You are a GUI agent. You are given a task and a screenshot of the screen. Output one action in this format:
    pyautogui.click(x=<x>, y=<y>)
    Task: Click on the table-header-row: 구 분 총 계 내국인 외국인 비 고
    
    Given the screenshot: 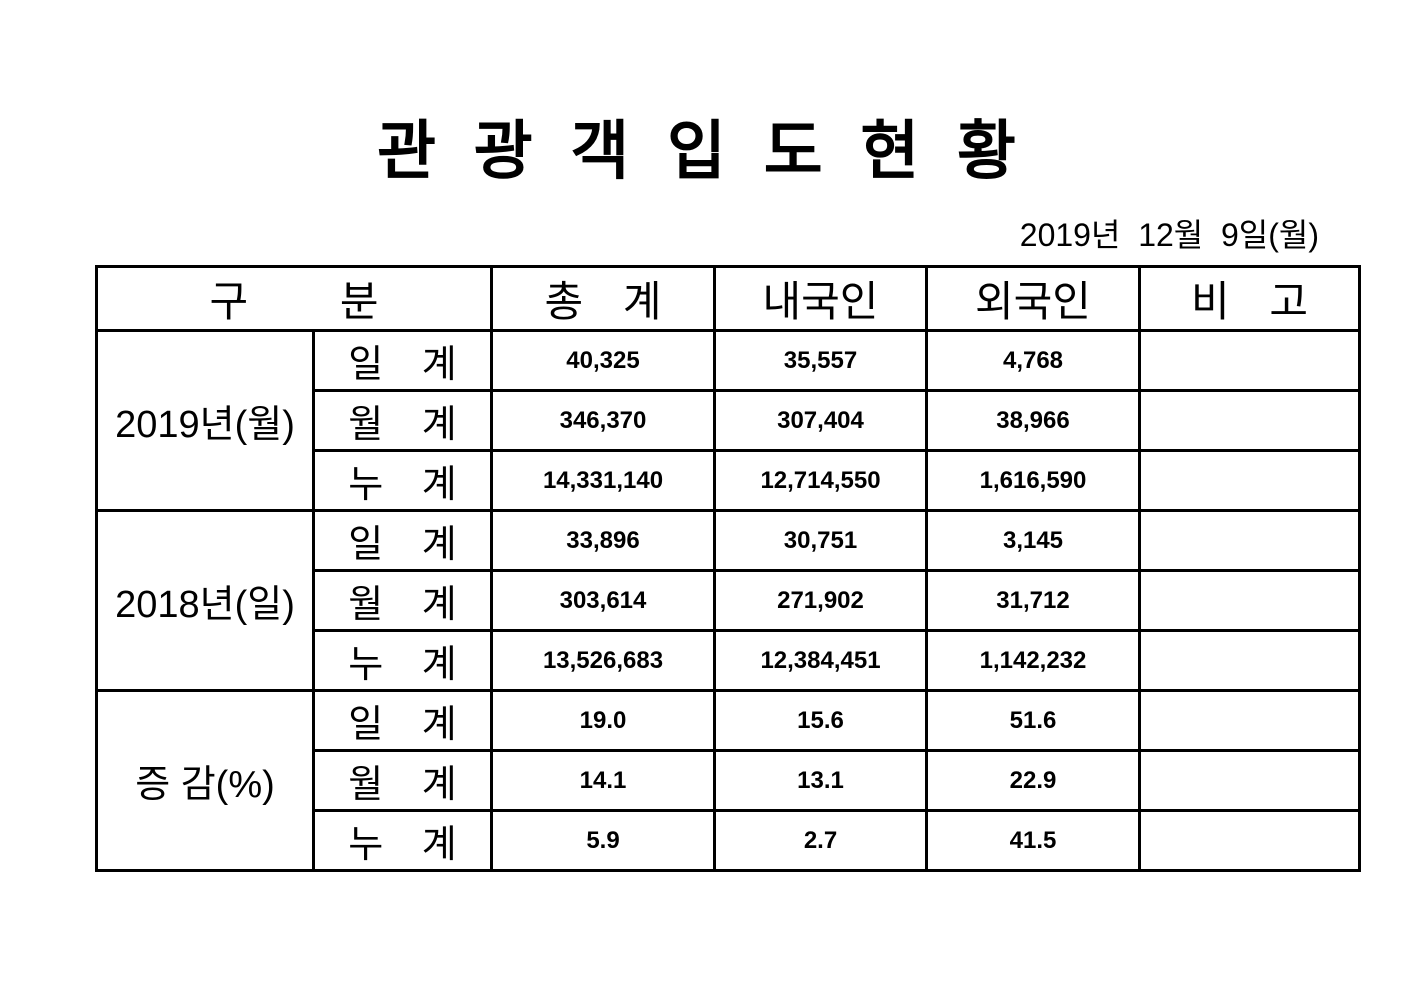 What is the action you would take?
    pyautogui.click(x=728, y=298)
    